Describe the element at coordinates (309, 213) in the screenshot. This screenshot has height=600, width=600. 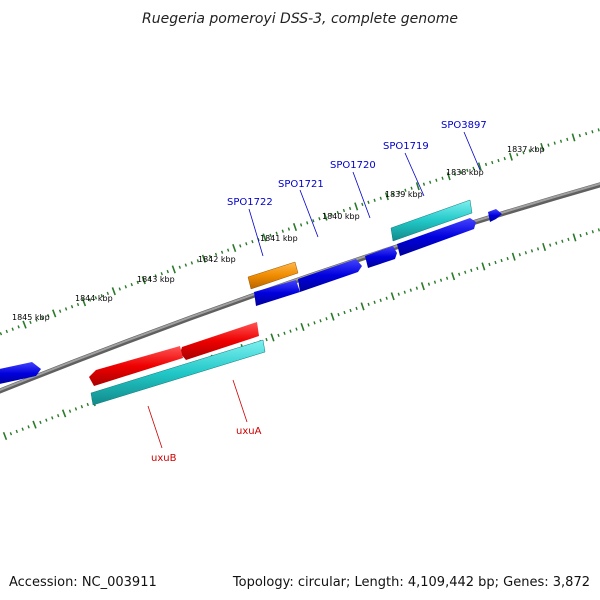
I see `leader-spo1721` at that location.